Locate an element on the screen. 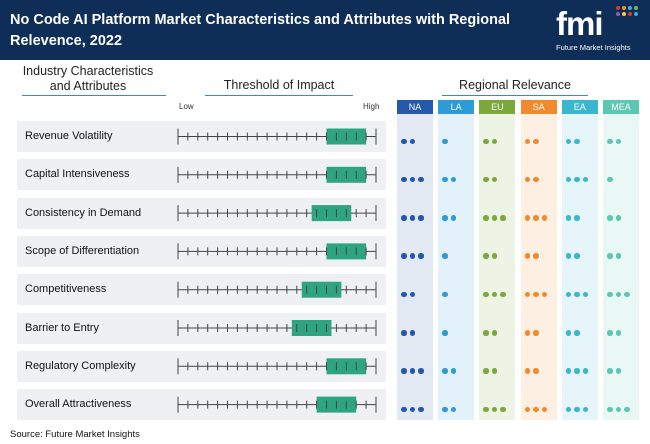 This screenshot has height=444, width=650. region-badge-na: NA is located at coordinates (415, 107).